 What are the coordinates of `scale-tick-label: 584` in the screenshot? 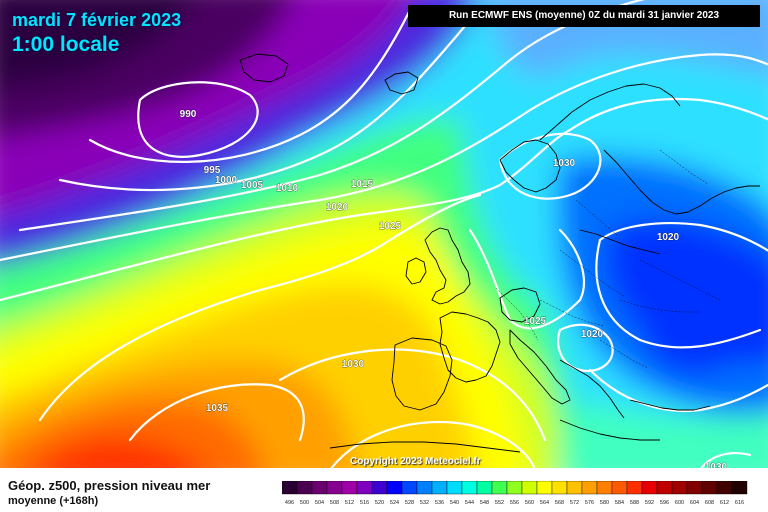 It's located at (619, 503).